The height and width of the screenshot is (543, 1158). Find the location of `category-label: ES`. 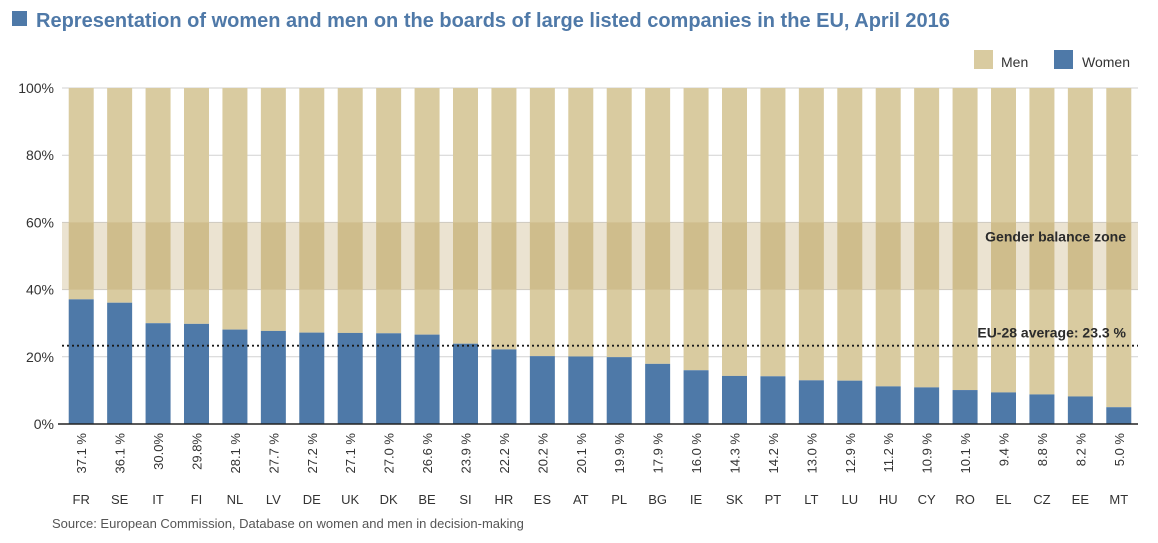

category-label: ES is located at coordinates (543, 499).